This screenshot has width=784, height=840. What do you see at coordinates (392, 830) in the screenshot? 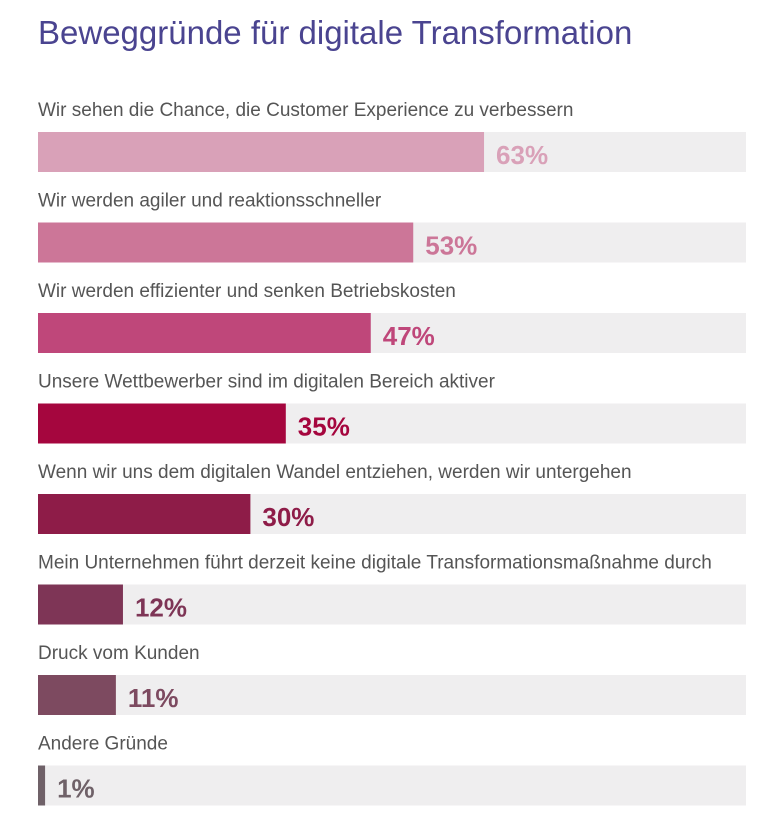
I see `footer-divider` at bounding box center [392, 830].